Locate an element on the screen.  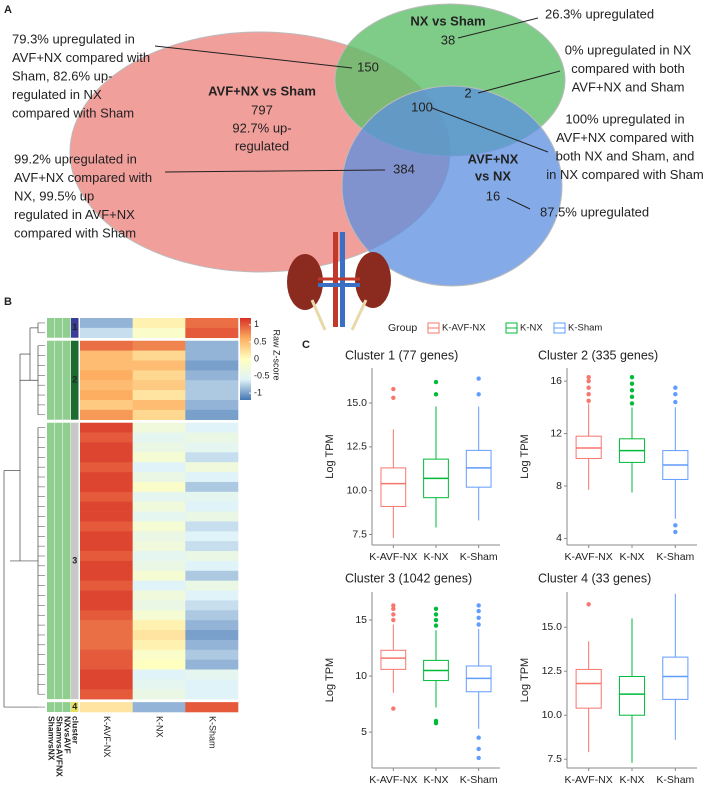
annotation-text: AVF+NX compared with is located at coordinates (81, 57).